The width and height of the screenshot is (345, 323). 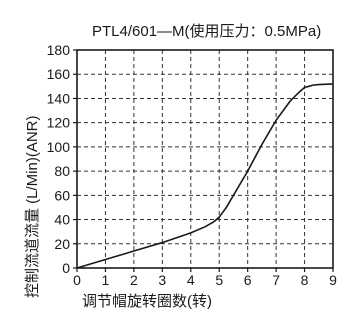 What do you see at coordinates (134, 280) in the screenshot?
I see `x-tick-label: 2` at bounding box center [134, 280].